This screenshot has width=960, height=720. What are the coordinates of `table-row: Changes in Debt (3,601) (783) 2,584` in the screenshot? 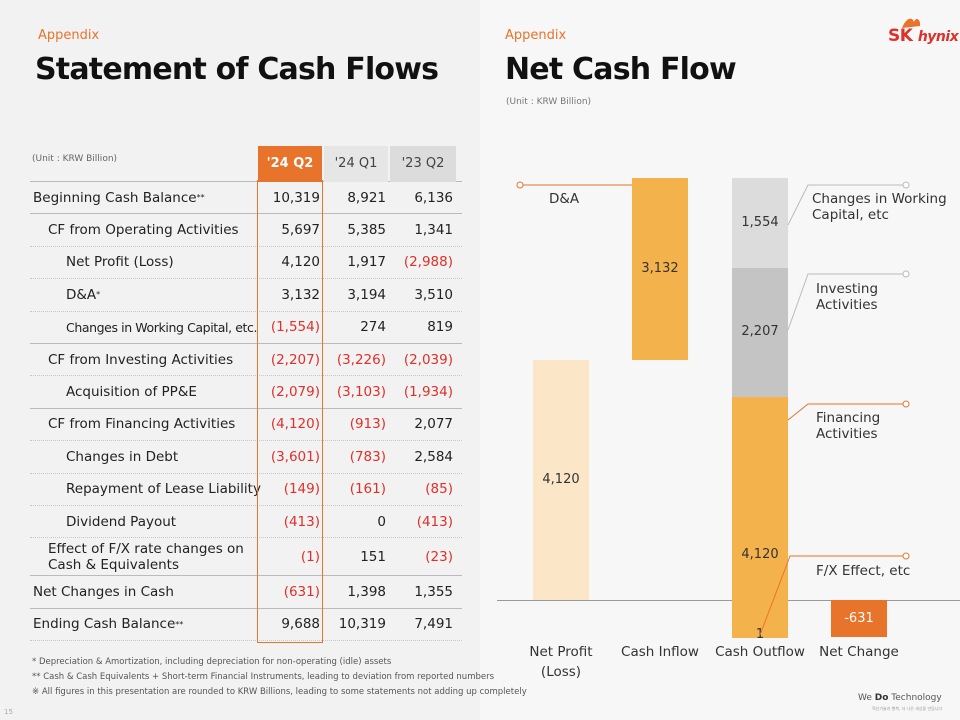 It's located at (246, 457).